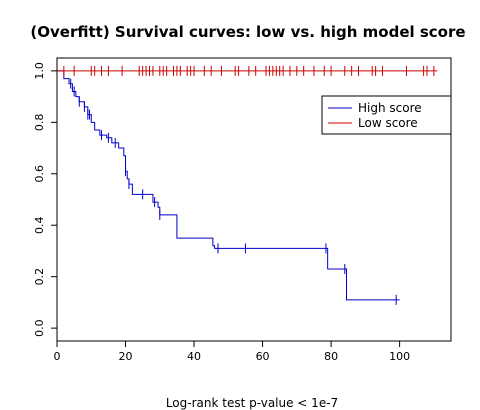 Image resolution: width=480 pixels, height=410 pixels. I want to click on legend-box, so click(386, 115).